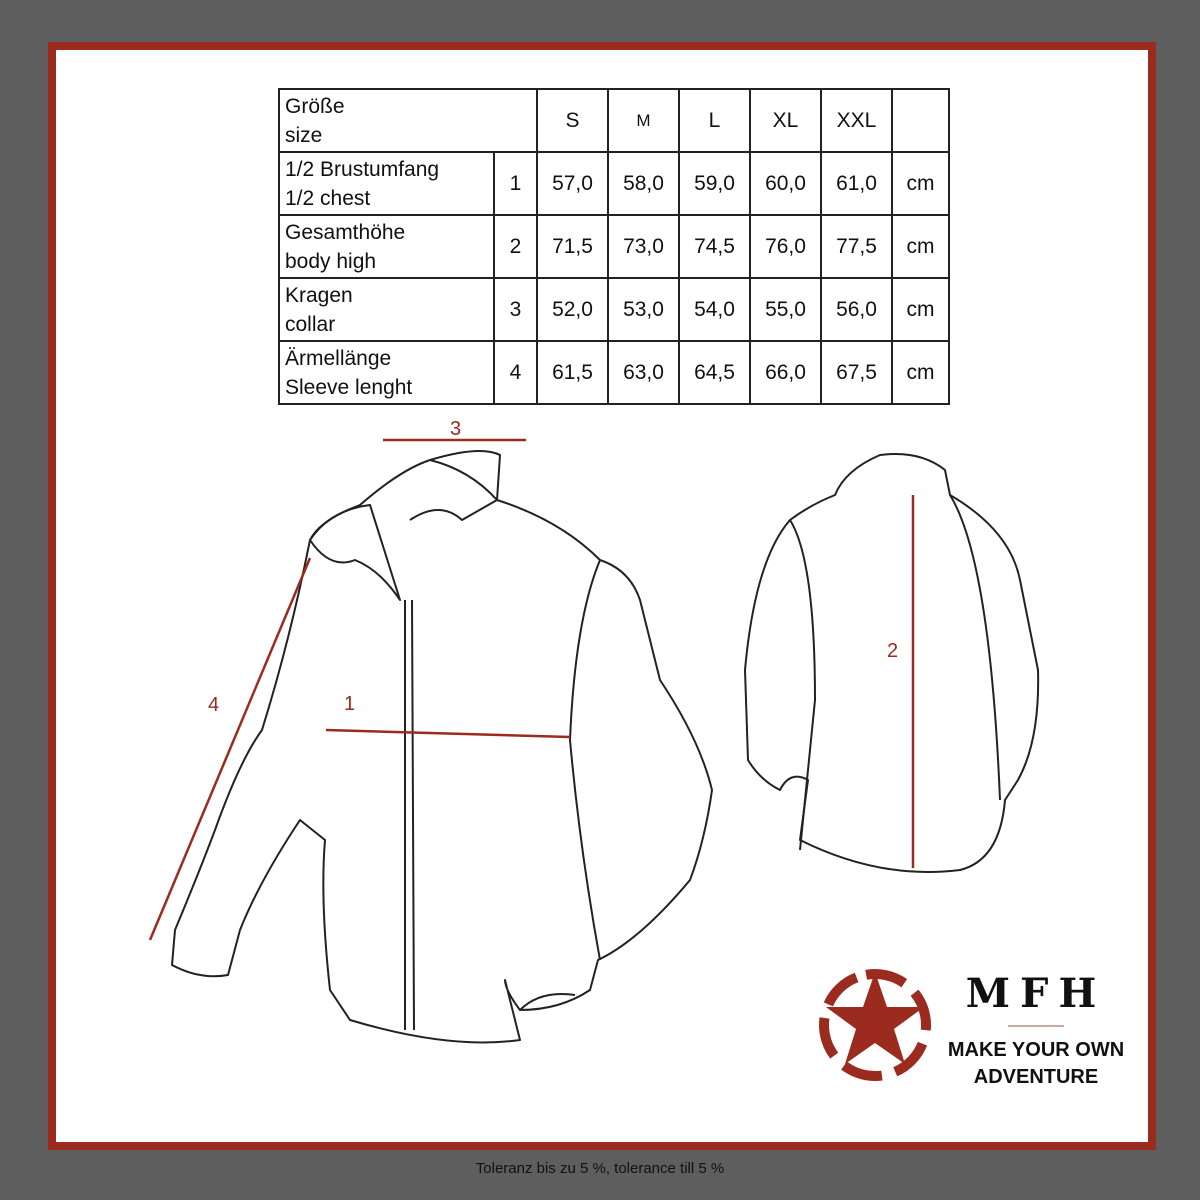  Describe the element at coordinates (643, 246) in the screenshot. I see `measure-value: 73,0` at that location.